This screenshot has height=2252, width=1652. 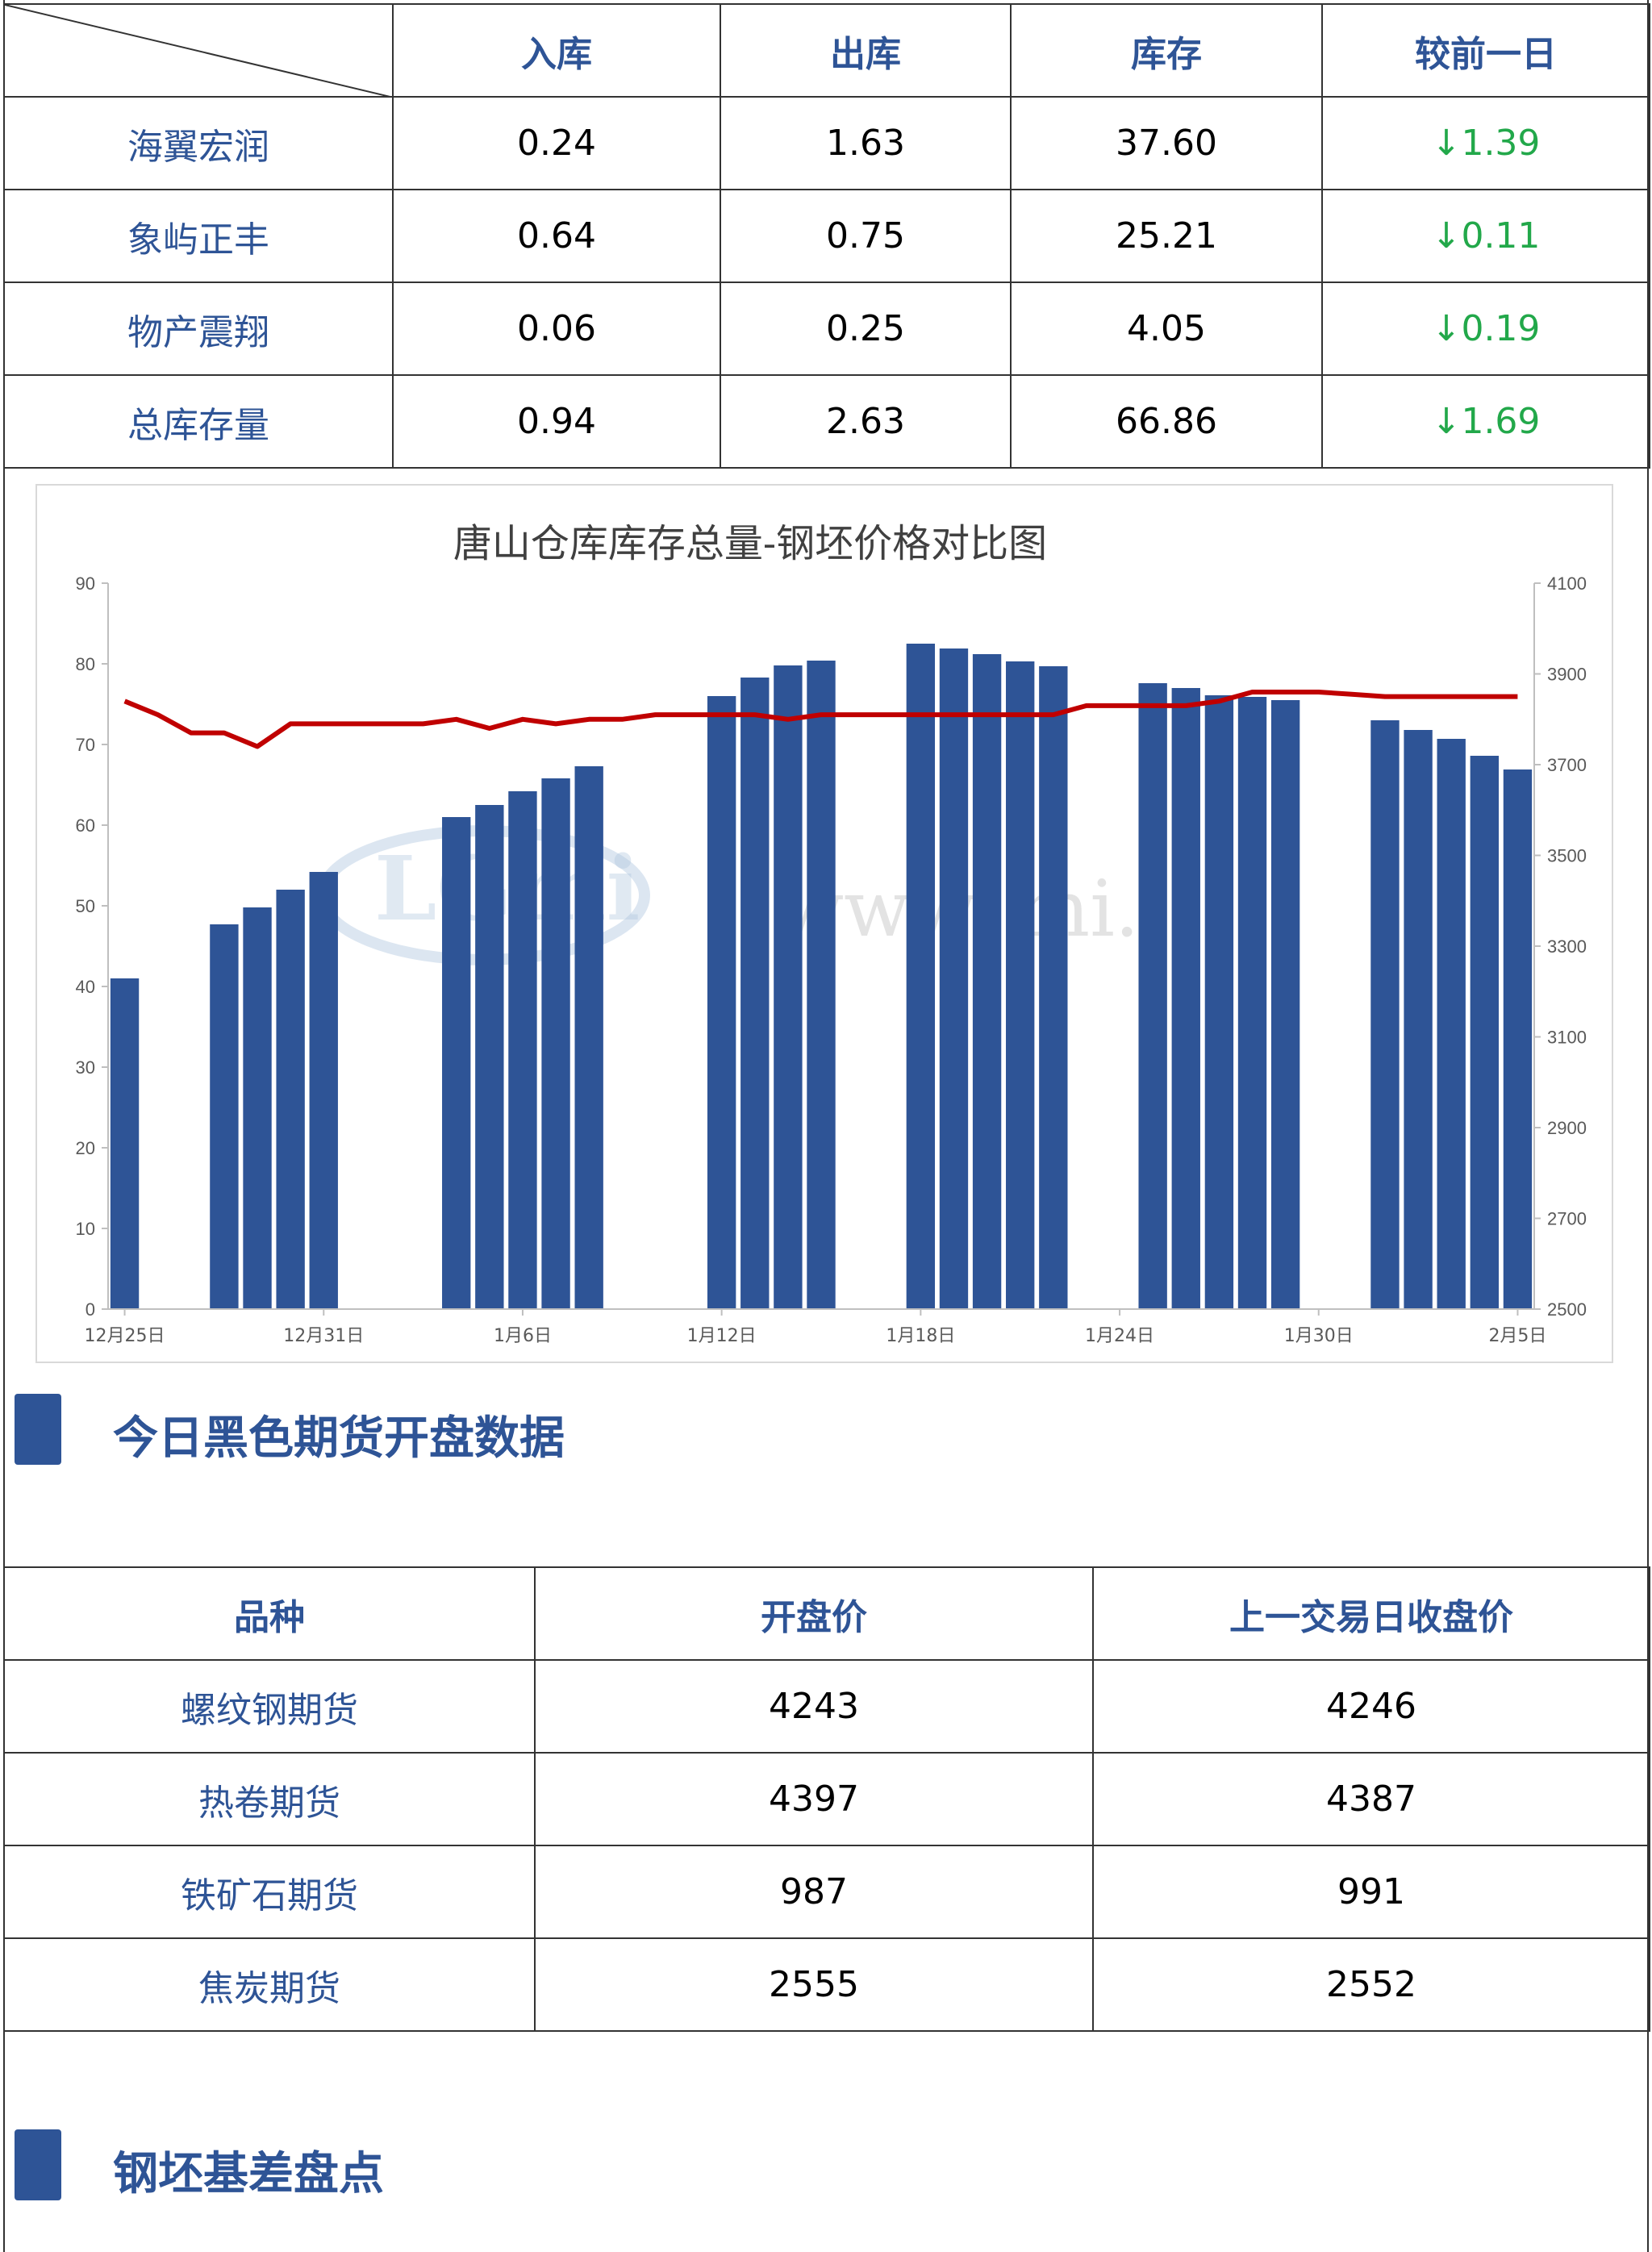 I want to click on cell-in: 0.64, so click(x=556, y=236).